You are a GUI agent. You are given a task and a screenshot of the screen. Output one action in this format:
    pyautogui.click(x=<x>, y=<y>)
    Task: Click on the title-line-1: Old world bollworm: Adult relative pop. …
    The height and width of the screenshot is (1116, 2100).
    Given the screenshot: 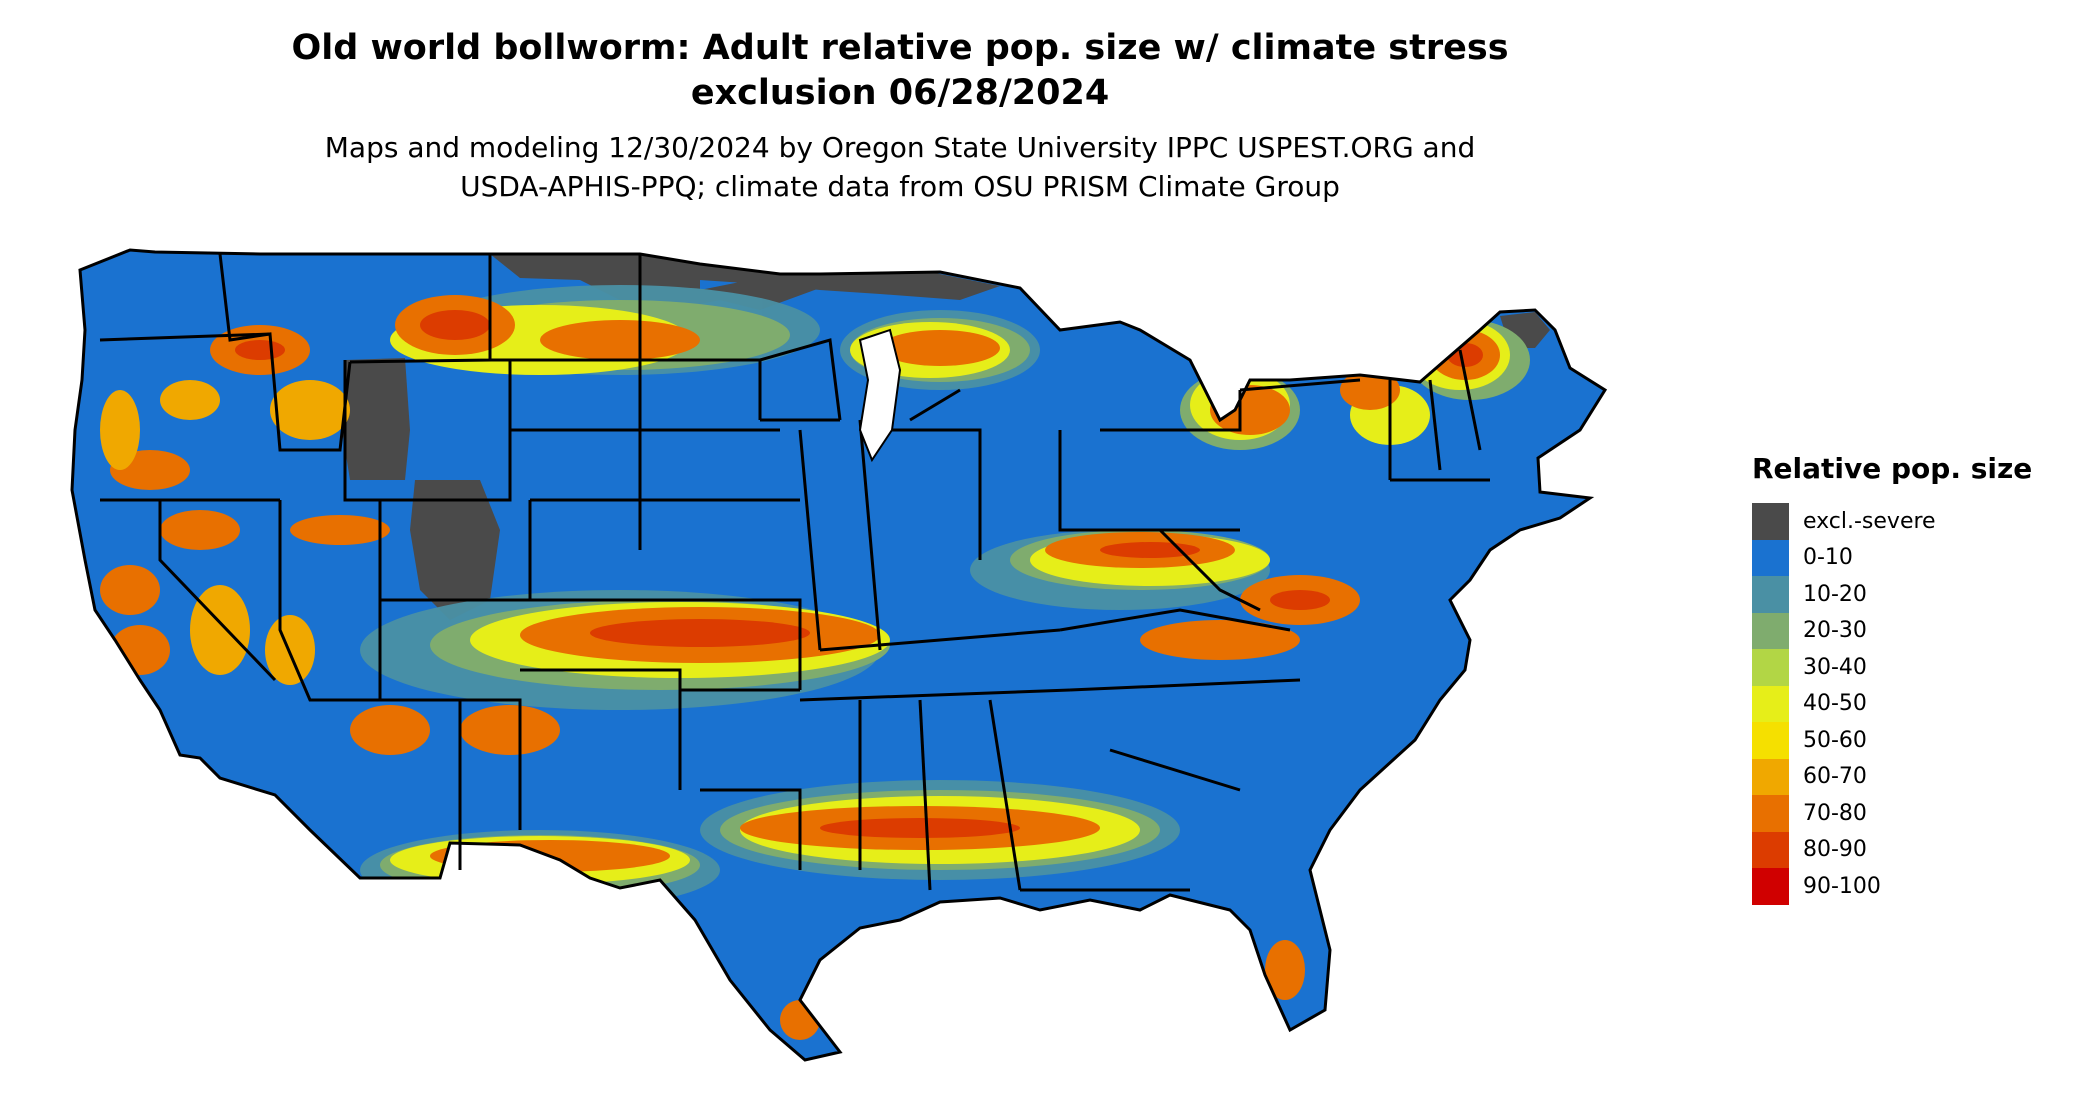 What is the action you would take?
    pyautogui.click(x=900, y=48)
    